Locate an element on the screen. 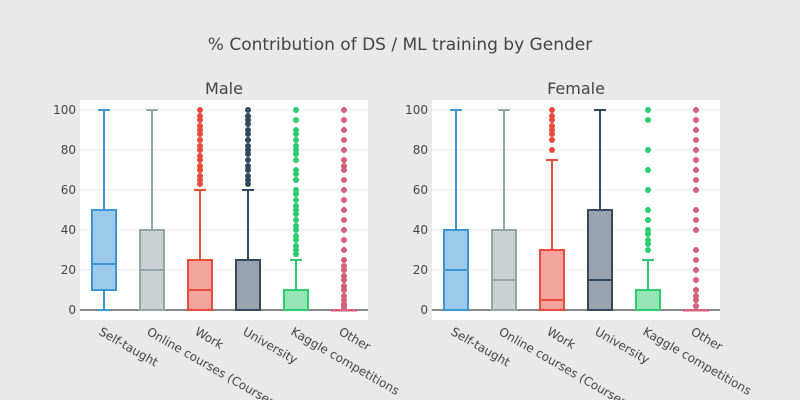 This screenshot has height=400, width=800. subplot-title-female: Female is located at coordinates (576, 88).